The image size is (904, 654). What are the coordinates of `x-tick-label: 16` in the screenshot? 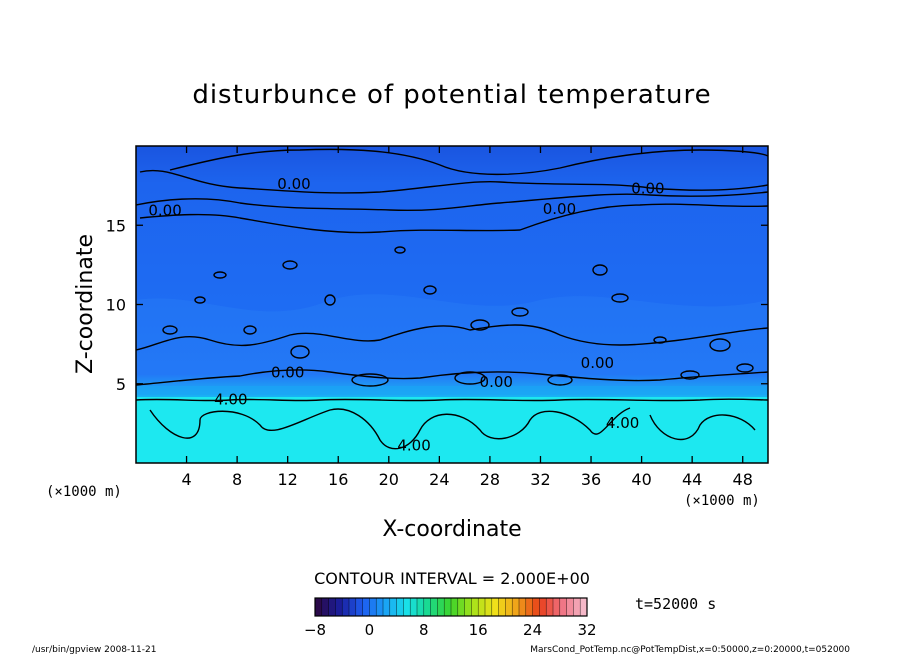 It's located at (338, 479).